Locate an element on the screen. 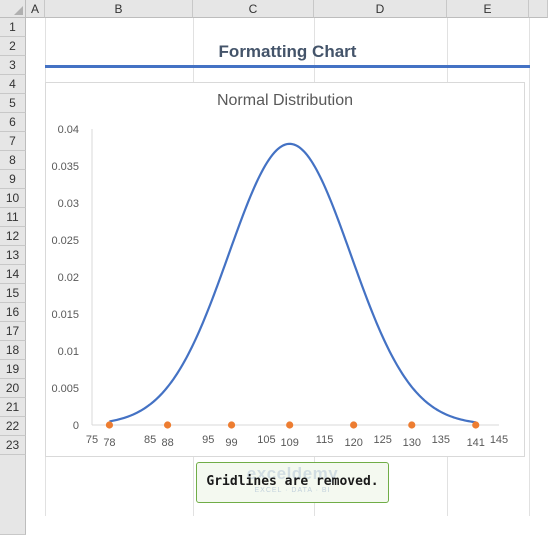  x-tick-label: 75 is located at coordinates (92, 440).